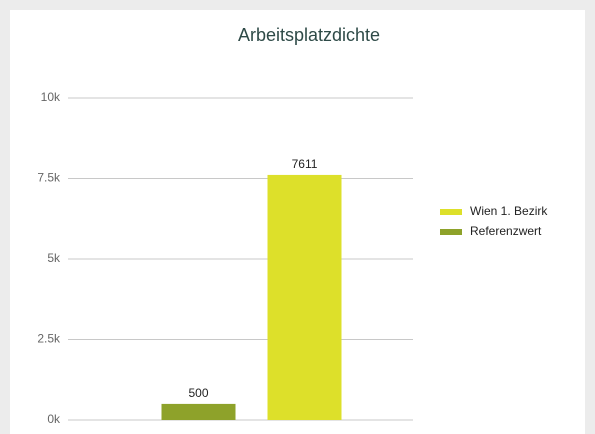 Image resolution: width=595 pixels, height=434 pixels. Describe the element at coordinates (51, 97) in the screenshot. I see `y-tick-label: 10k` at that location.